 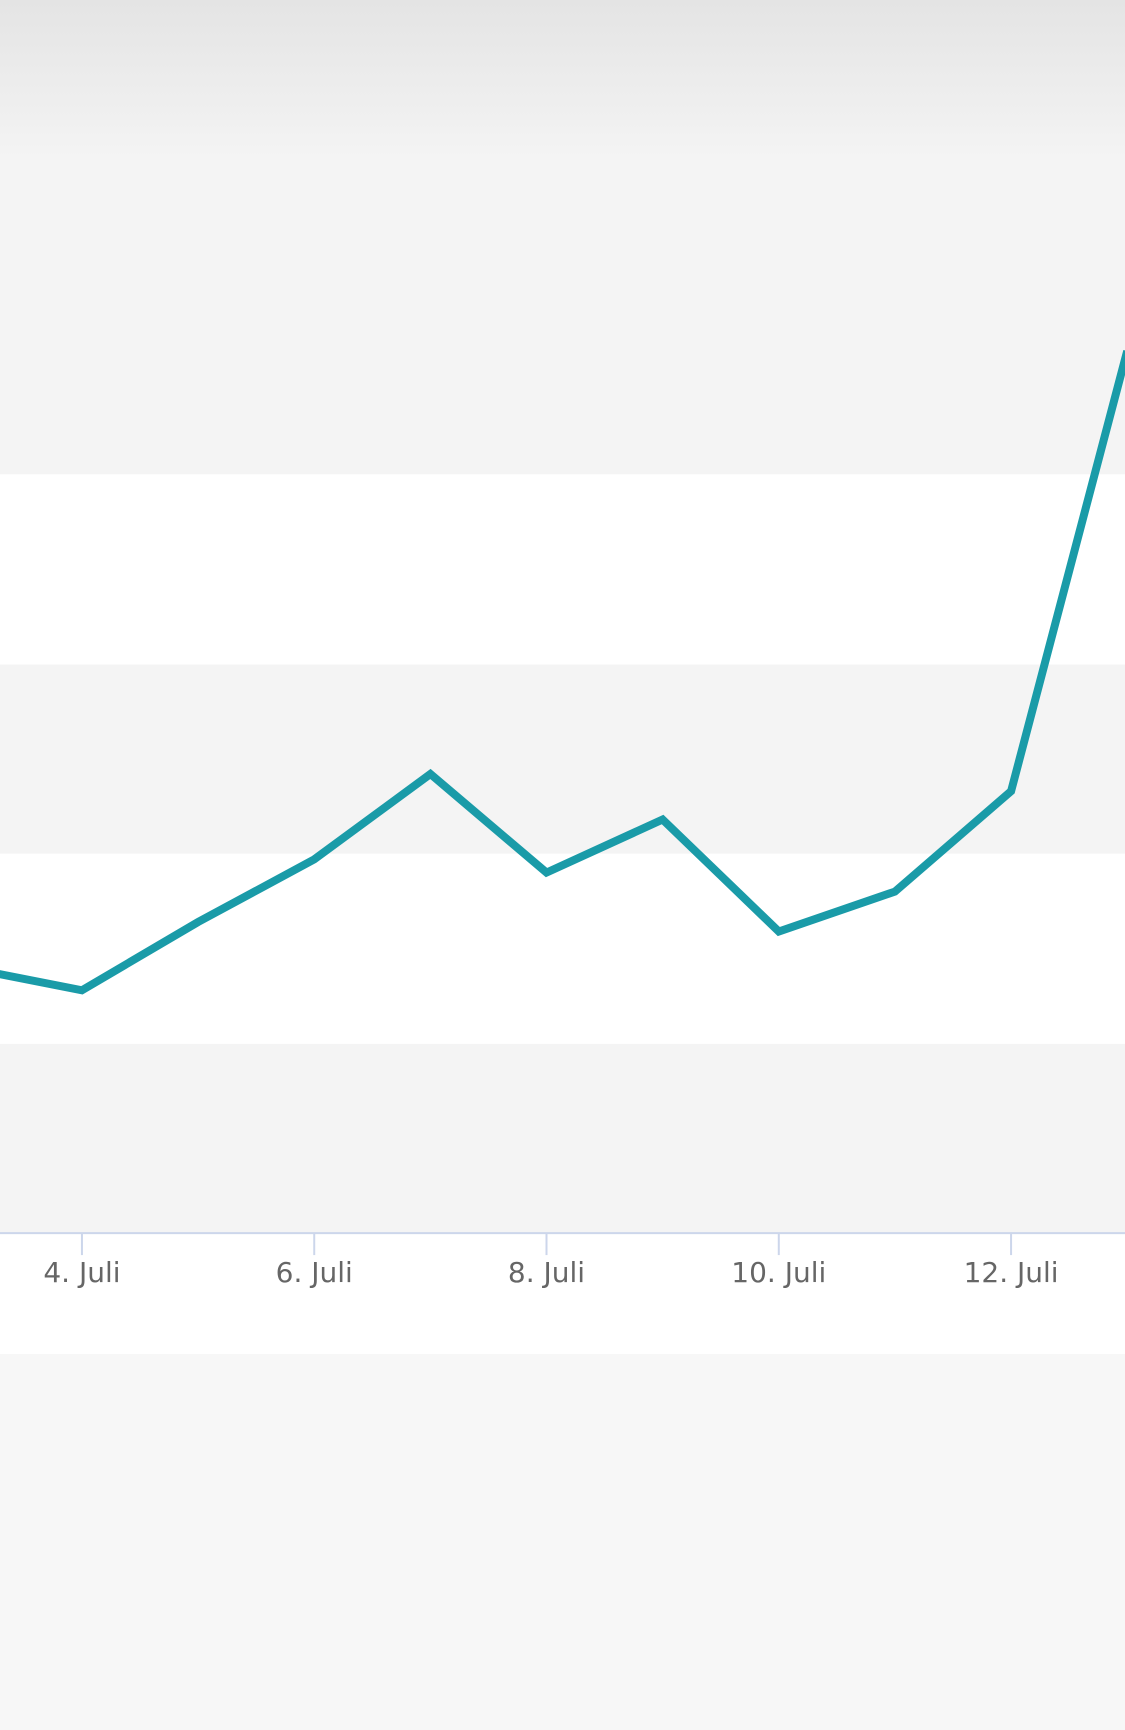 I want to click on x-tick-label: 12. Juli, so click(x=1011, y=1272).